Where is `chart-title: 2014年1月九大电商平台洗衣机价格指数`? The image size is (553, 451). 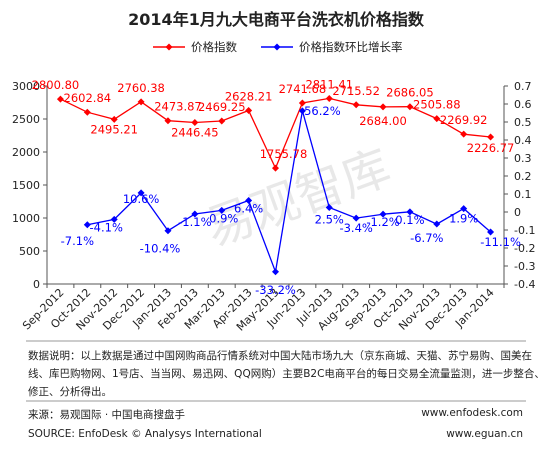
chart-title: 2014年1月九大电商平台洗衣机价格指数 is located at coordinates (276, 19).